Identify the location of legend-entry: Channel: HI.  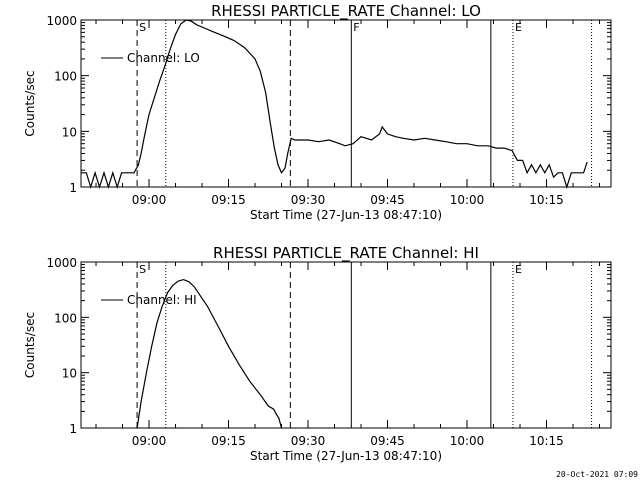
(162, 300).